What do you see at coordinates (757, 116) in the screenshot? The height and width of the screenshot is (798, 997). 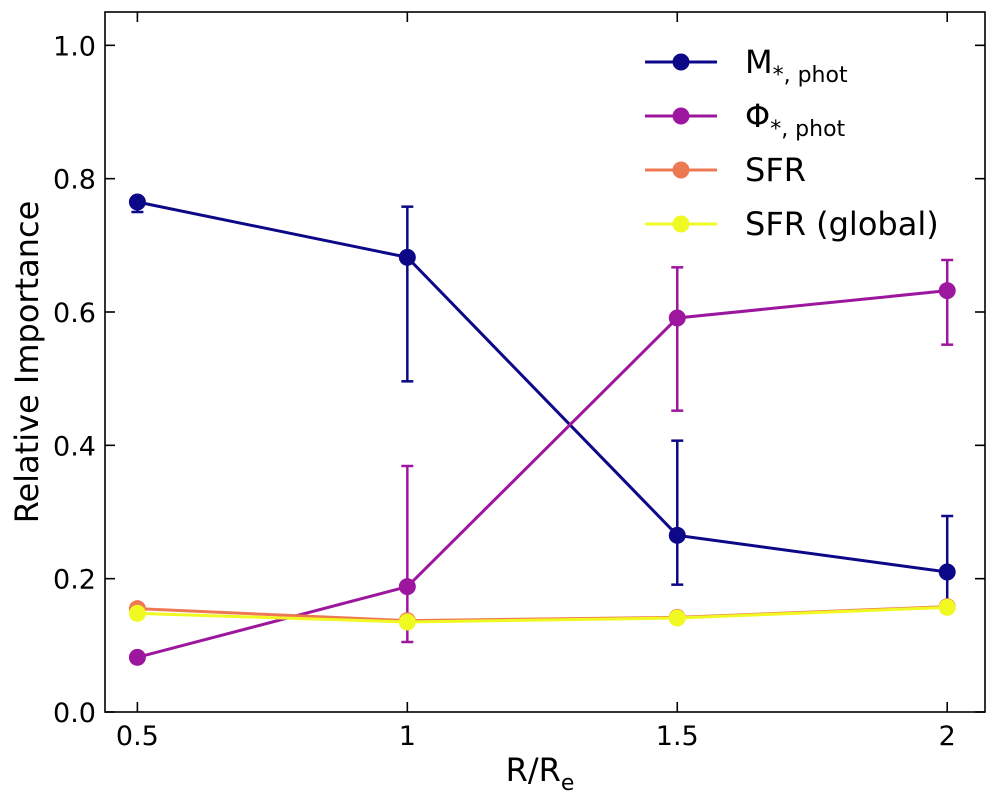 I see `legend-label-main: Φ` at bounding box center [757, 116].